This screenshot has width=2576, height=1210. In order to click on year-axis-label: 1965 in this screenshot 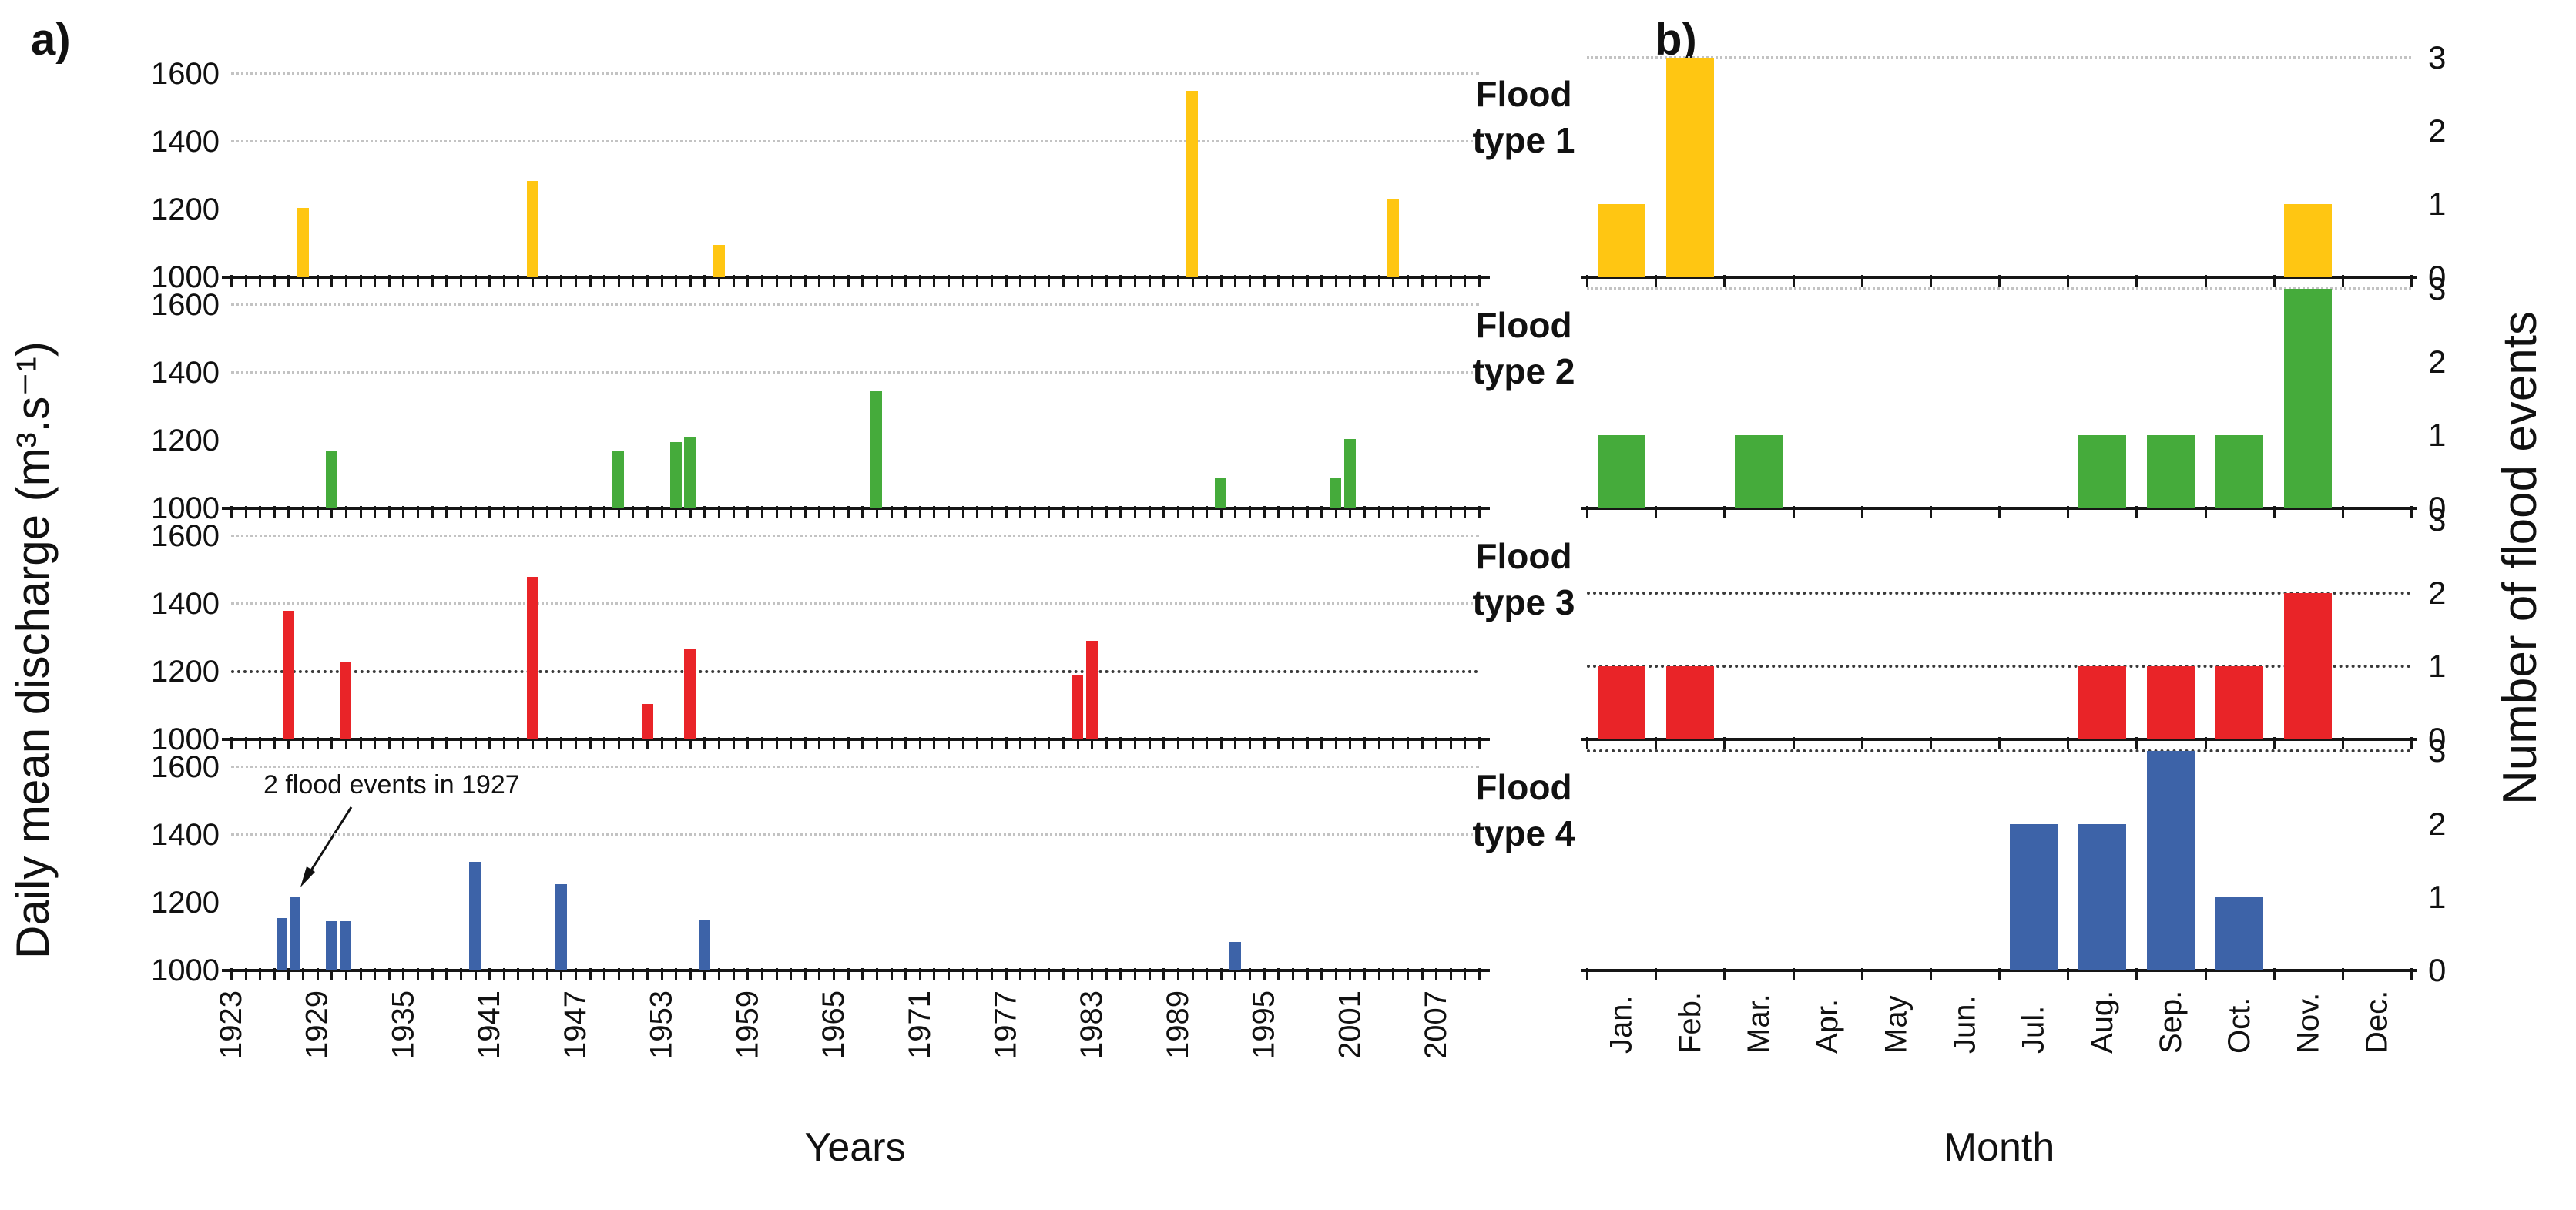, I will do `click(834, 1024)`.